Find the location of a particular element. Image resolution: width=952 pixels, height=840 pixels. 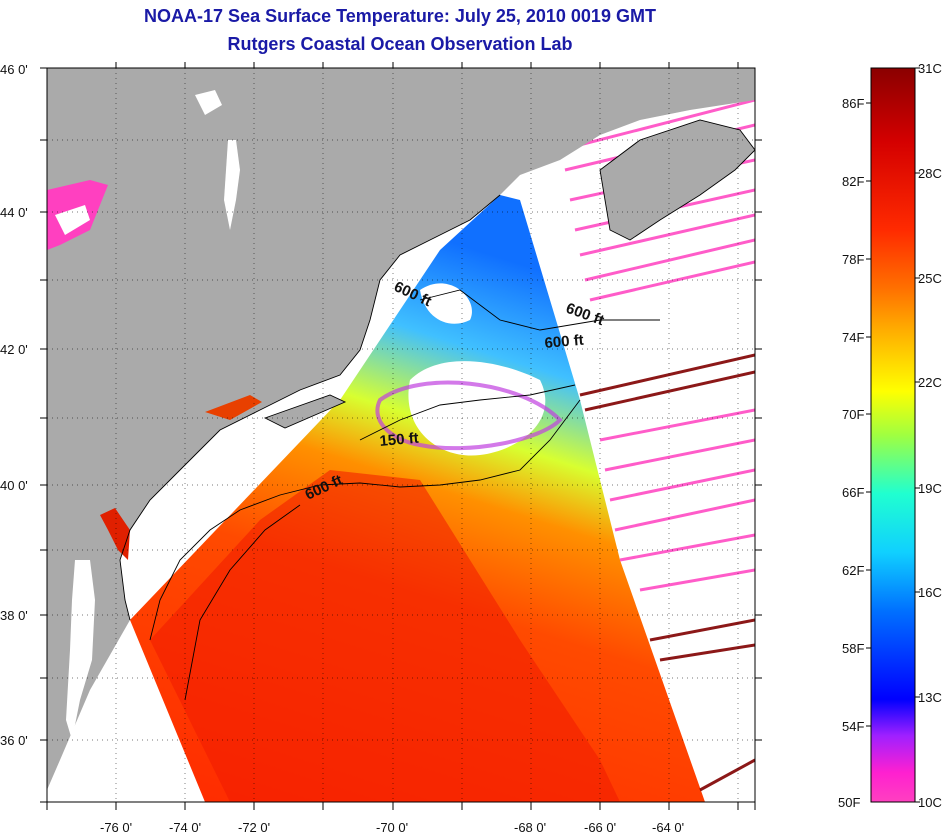

colorbar-f-label: 54F is located at coordinates (853, 726).